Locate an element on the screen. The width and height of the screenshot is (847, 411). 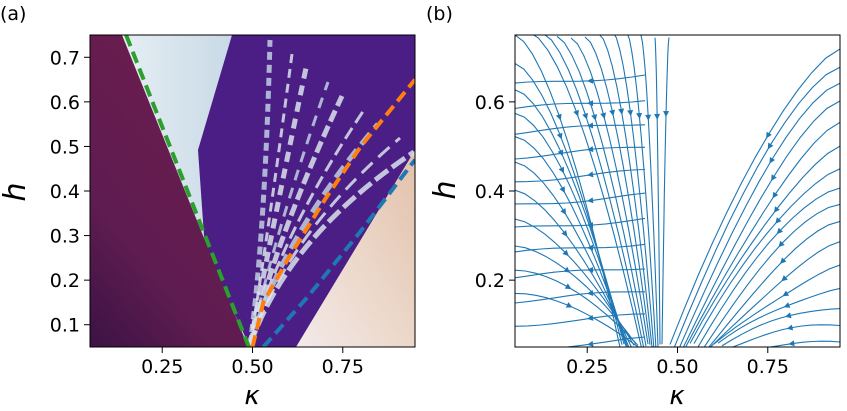
y-tick-label: 0.7 is located at coordinates (65, 58).